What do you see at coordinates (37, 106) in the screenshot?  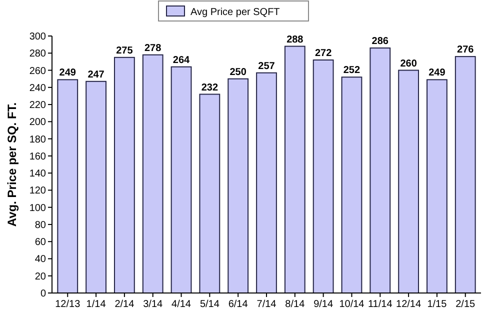 I see `y-tick-label: 220` at bounding box center [37, 106].